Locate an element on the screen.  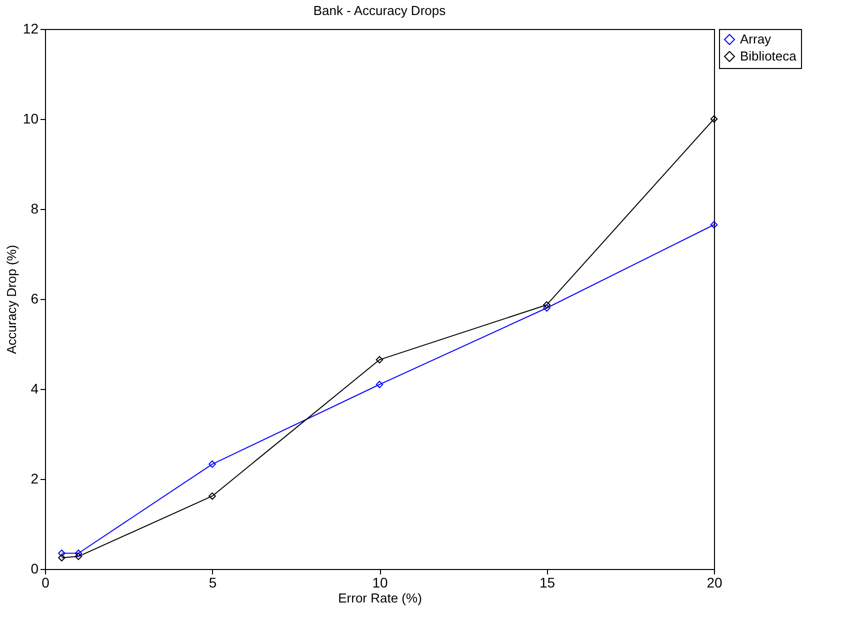
y-tick-label: 8 is located at coordinates (34, 208).